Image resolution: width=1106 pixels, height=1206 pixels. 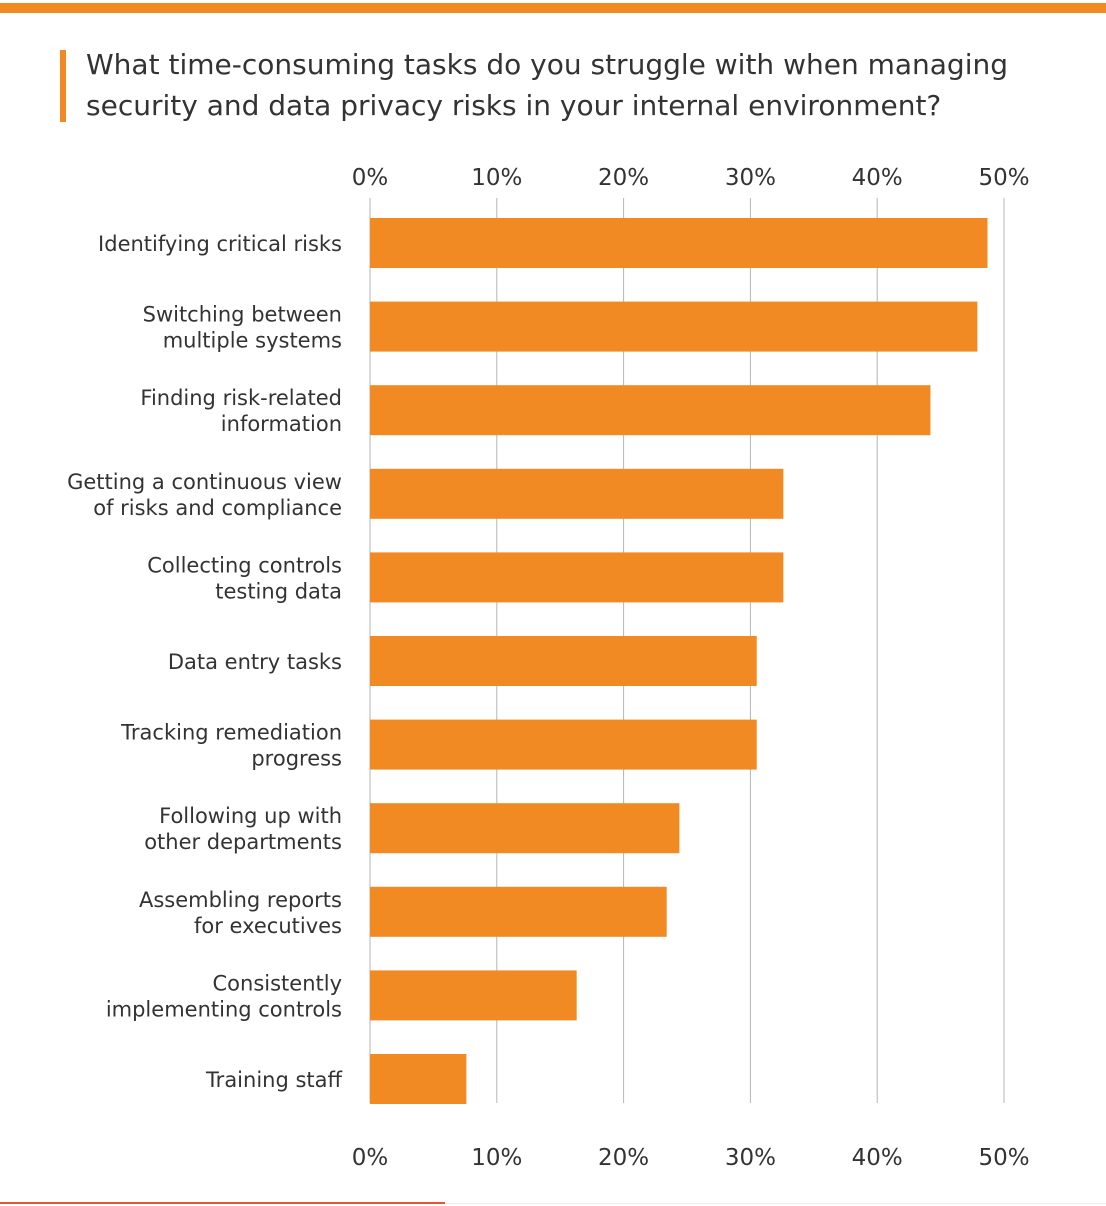 I want to click on category-label: Training staff, so click(x=274, y=1080).